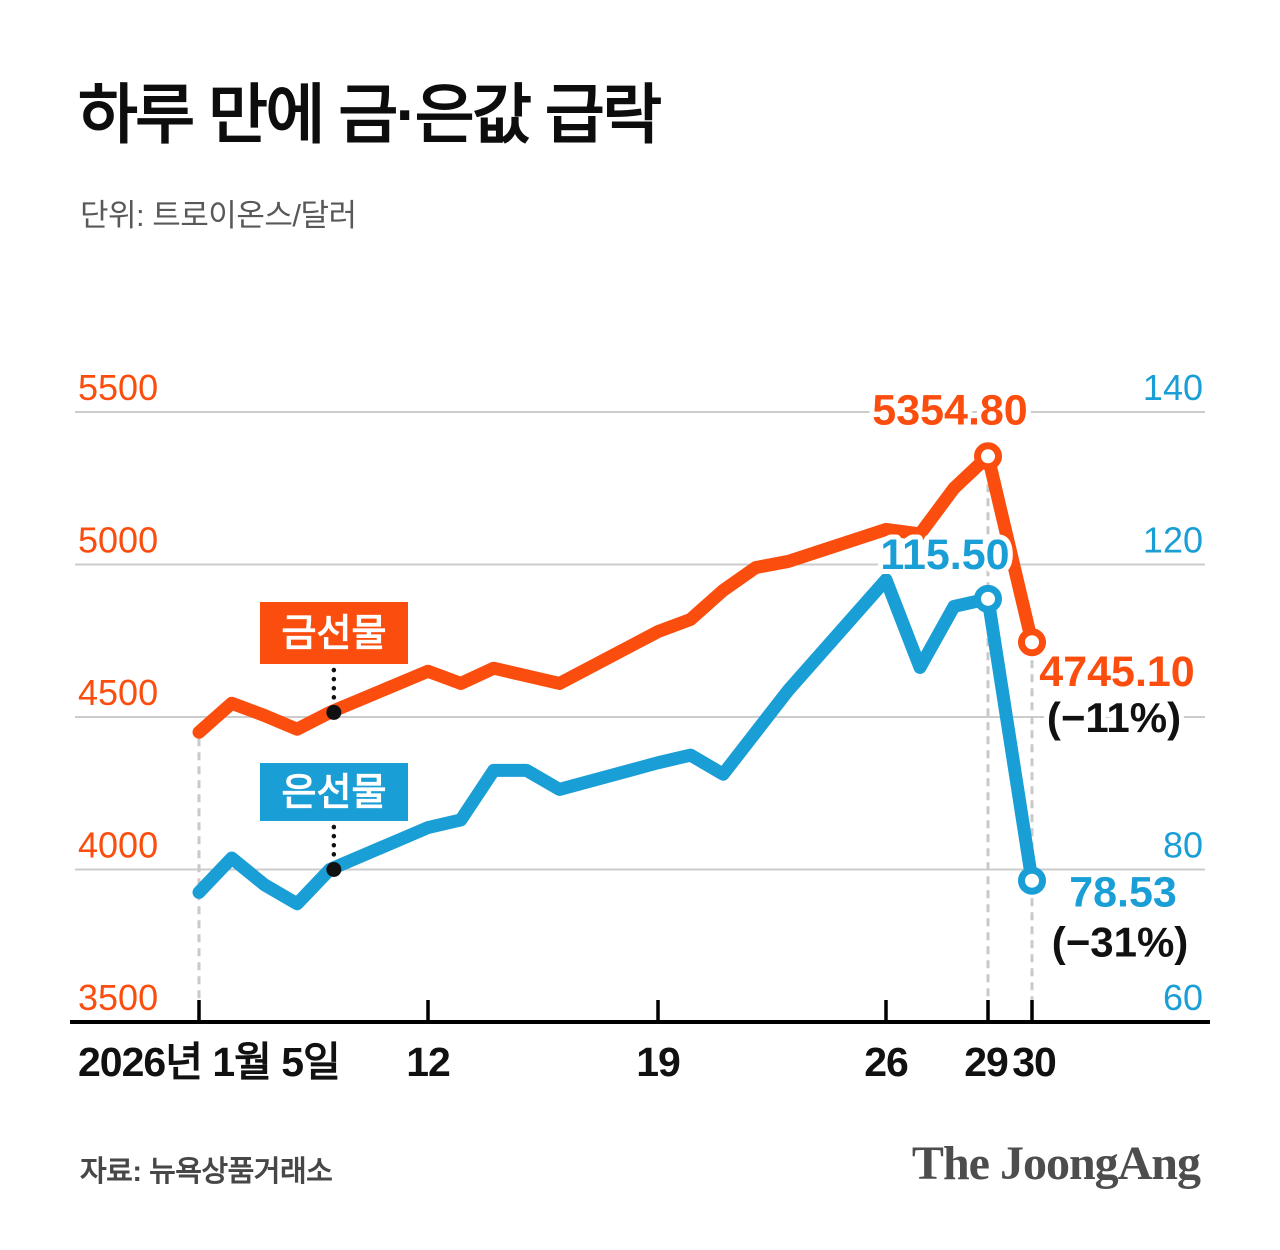 The height and width of the screenshot is (1250, 1280). What do you see at coordinates (658, 1062) in the screenshot?
I see `x-axis-tick-label: 19` at bounding box center [658, 1062].